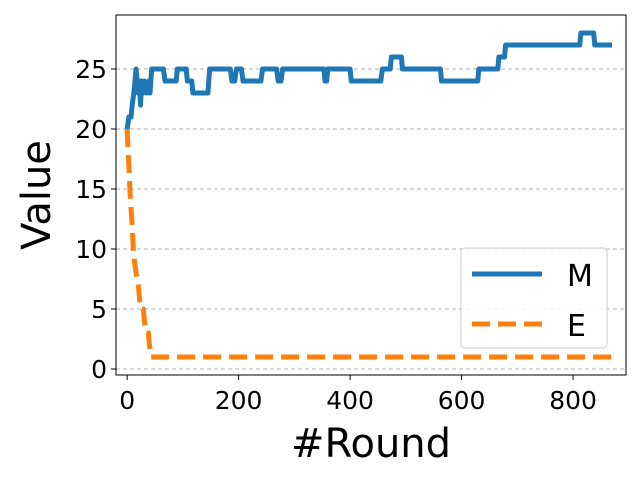 Image resolution: width=640 pixels, height=480 pixels. Describe the element at coordinates (534, 298) in the screenshot. I see `legend: M E` at that location.